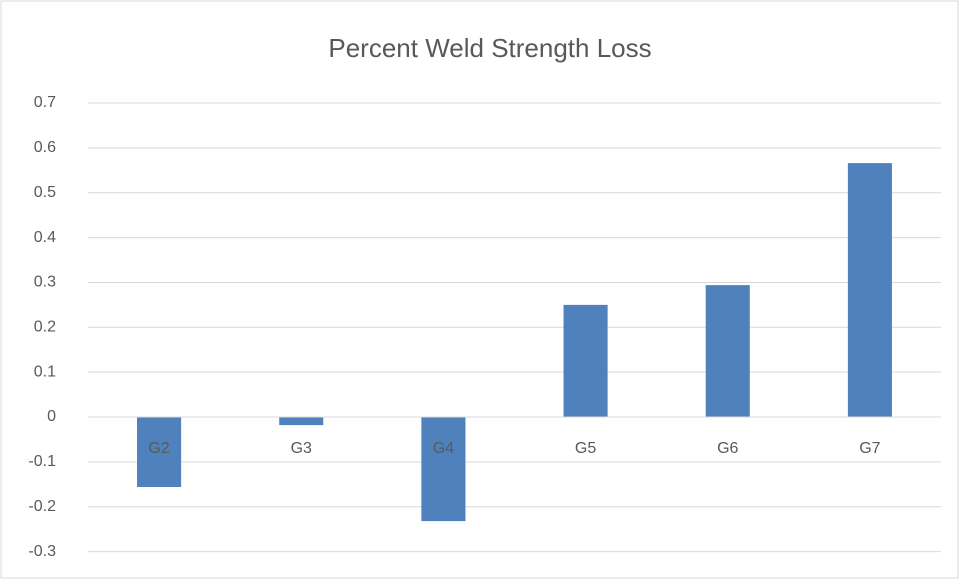  Describe the element at coordinates (45, 192) in the screenshot. I see `y-tick-label: 0.5` at that location.